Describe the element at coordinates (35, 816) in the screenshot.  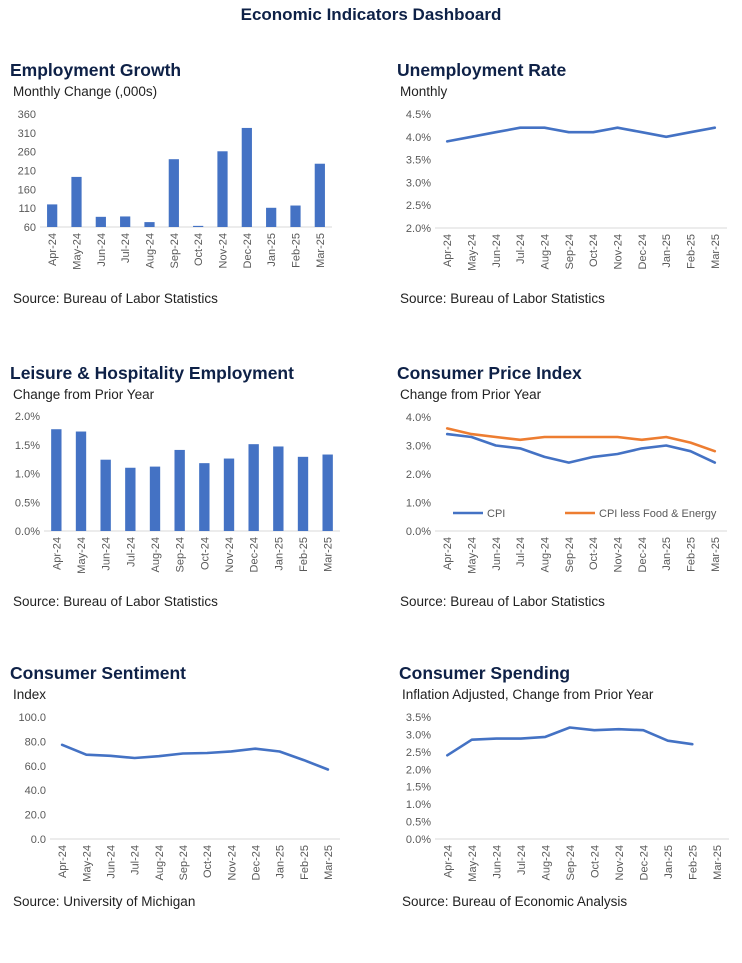
I see `y-tick-label: 20.0` at that location.